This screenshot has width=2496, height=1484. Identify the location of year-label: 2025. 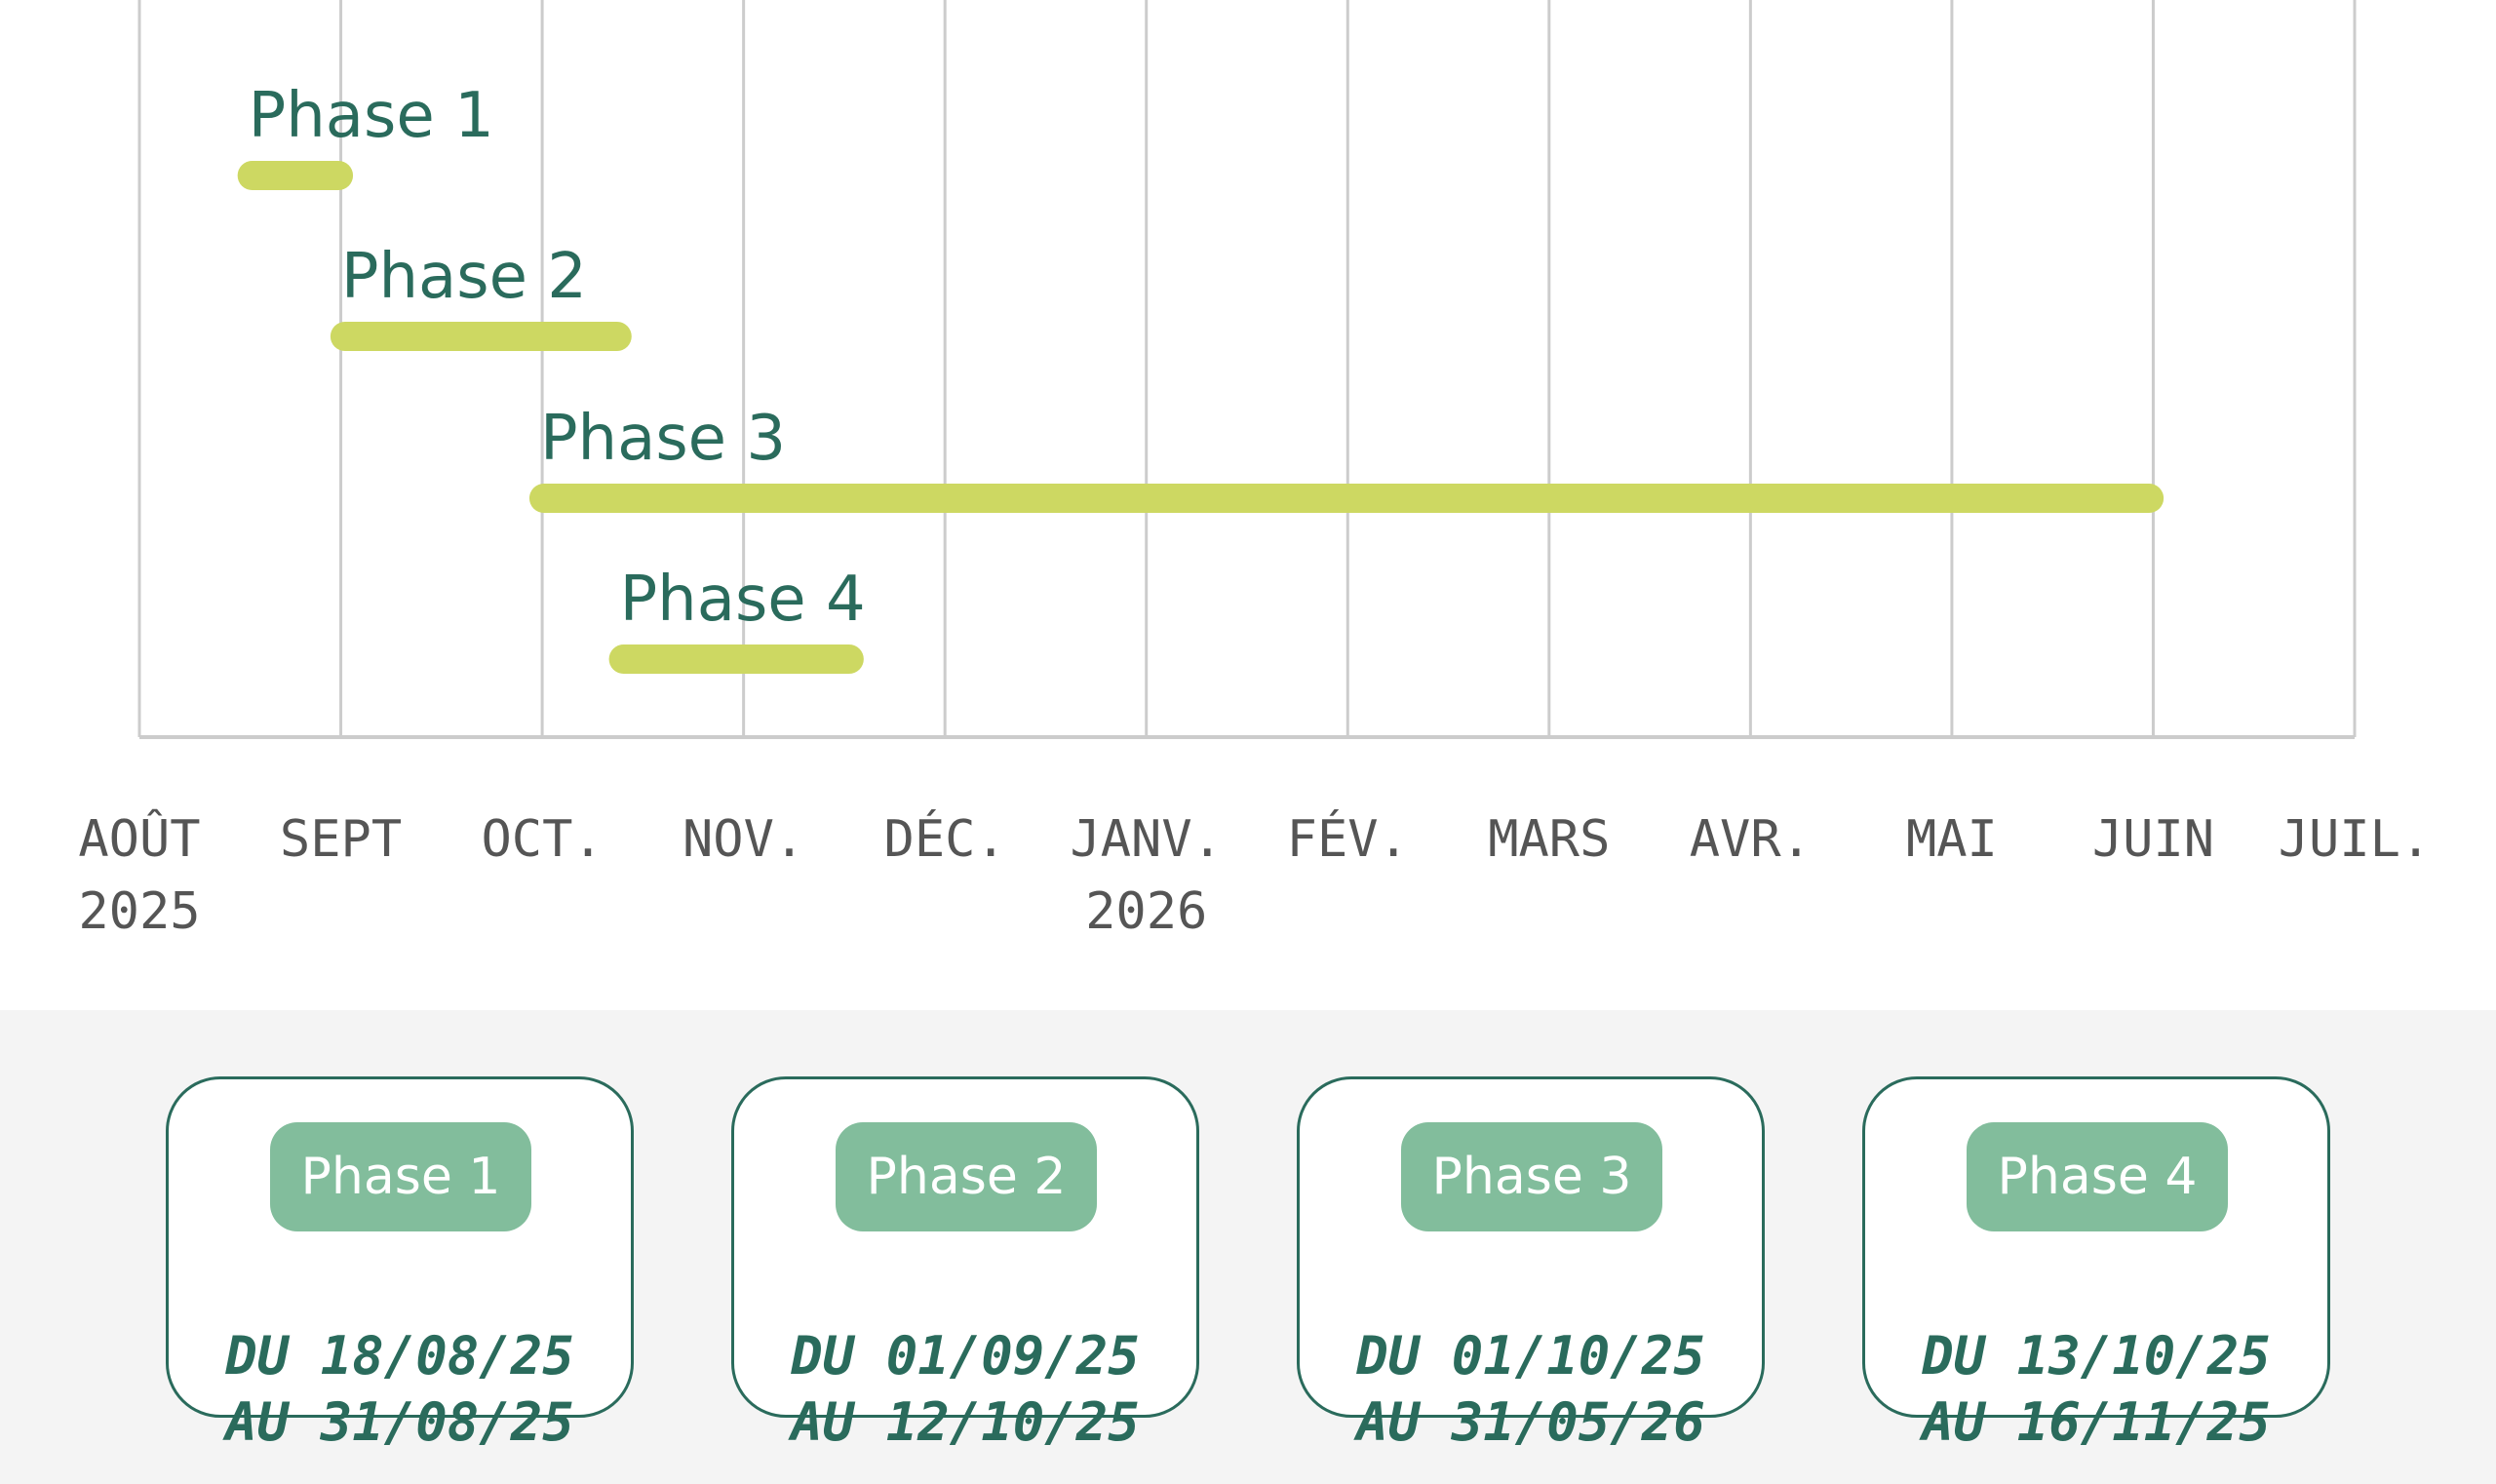
(139, 911).